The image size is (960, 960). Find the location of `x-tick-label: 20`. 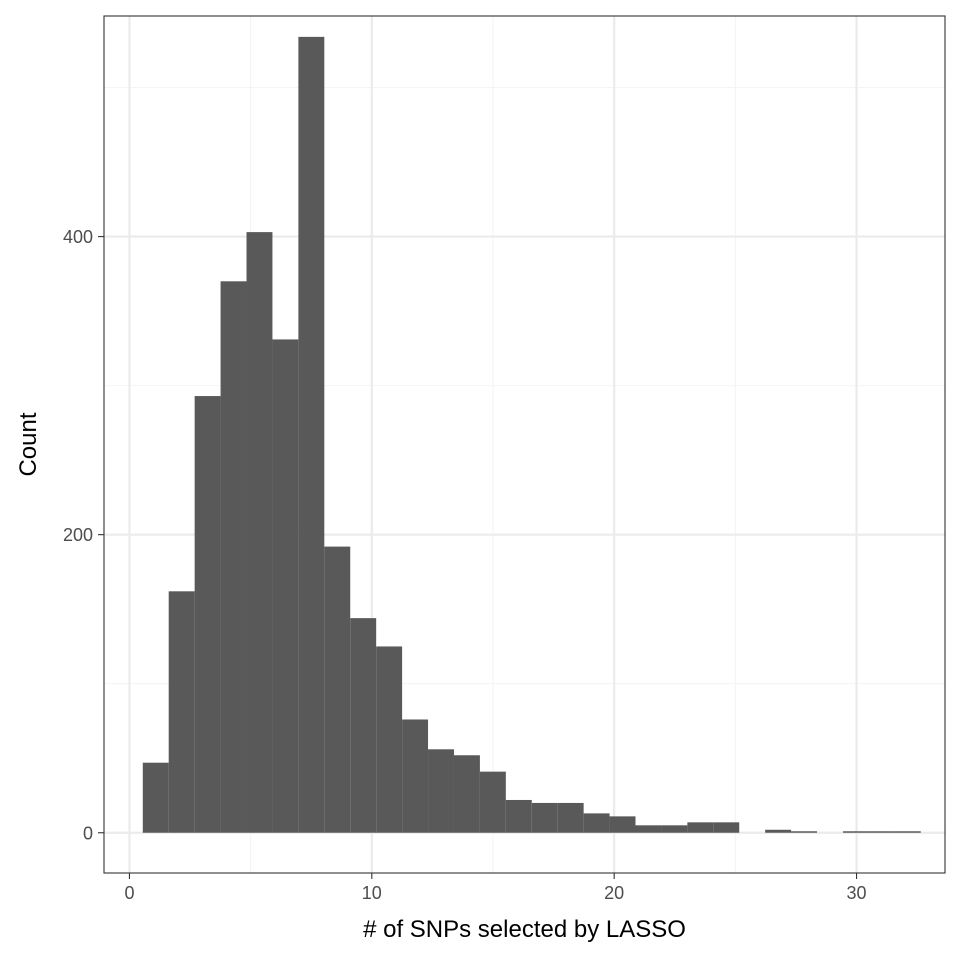

x-tick-label: 20 is located at coordinates (614, 893).